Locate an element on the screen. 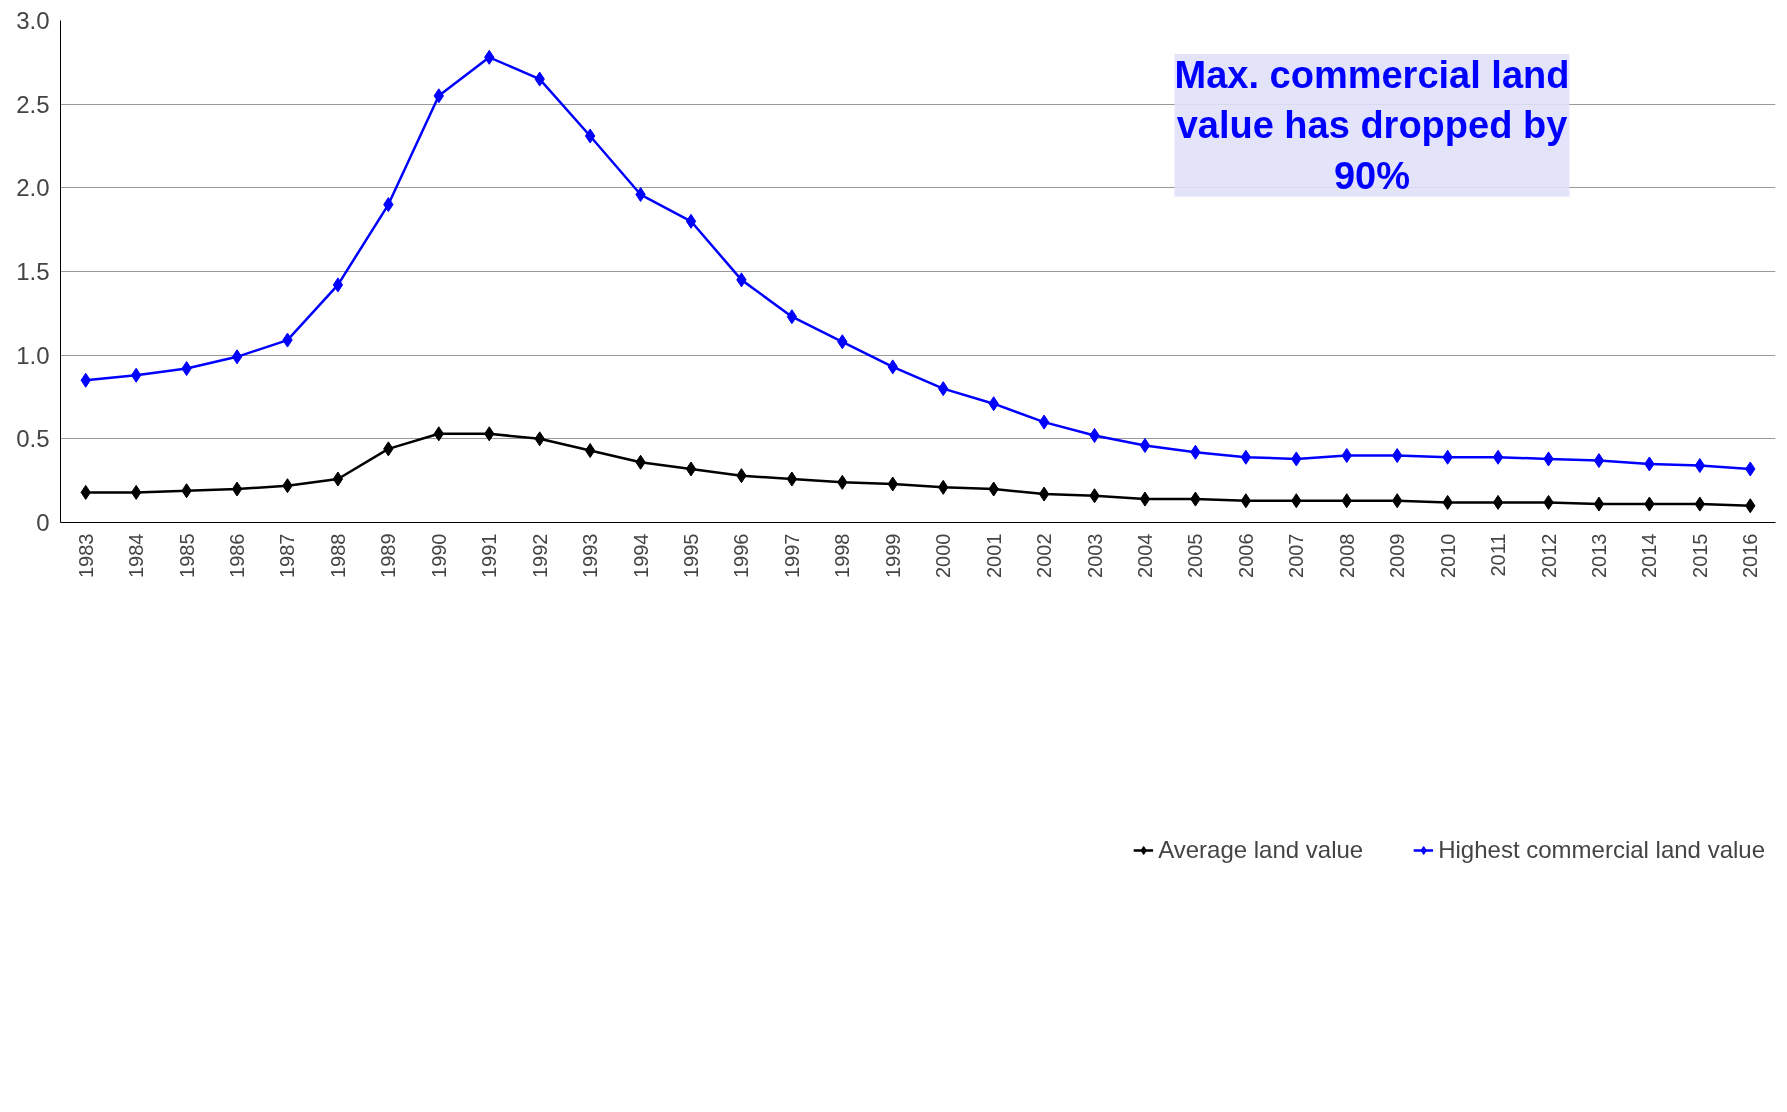 This screenshot has height=1112, width=1787. x-tick-label: 1984 is located at coordinates (136, 555).